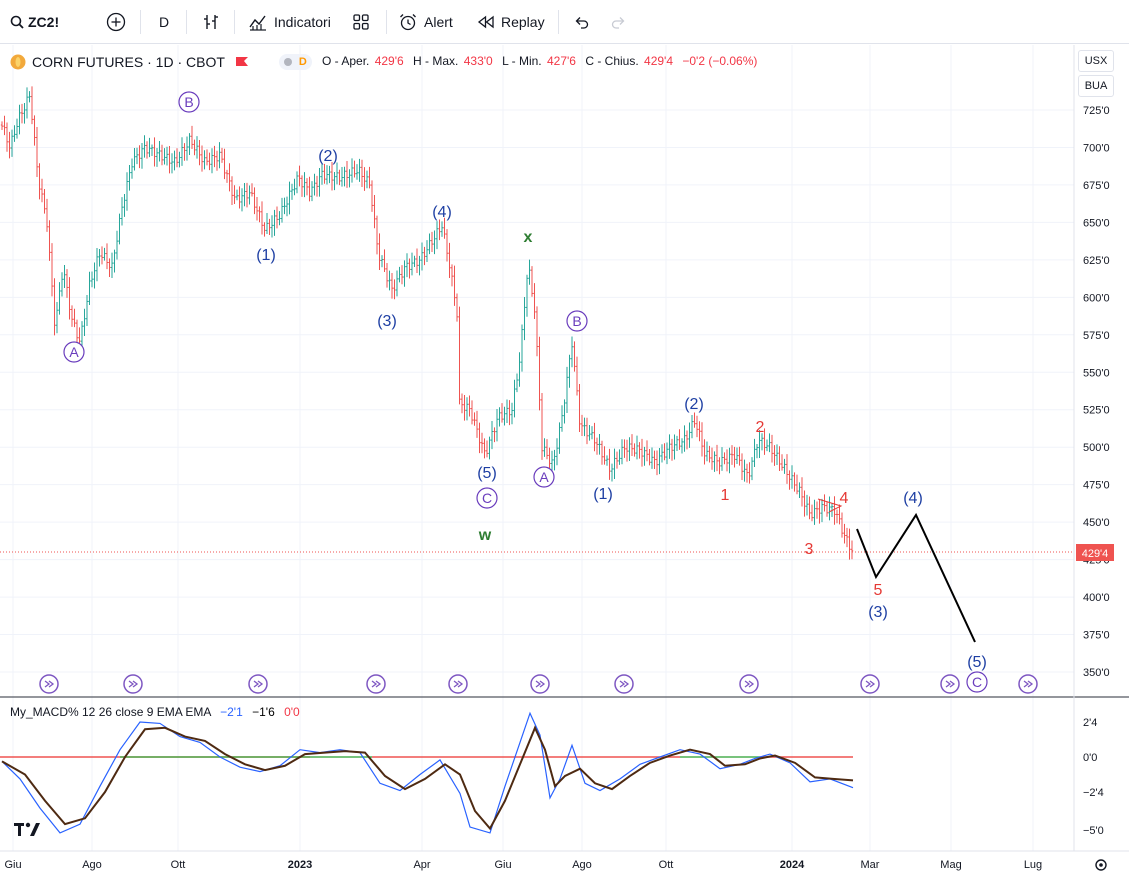 The image size is (1129, 883). What do you see at coordinates (18, 62) in the screenshot?
I see `corn-symbol-icon` at bounding box center [18, 62].